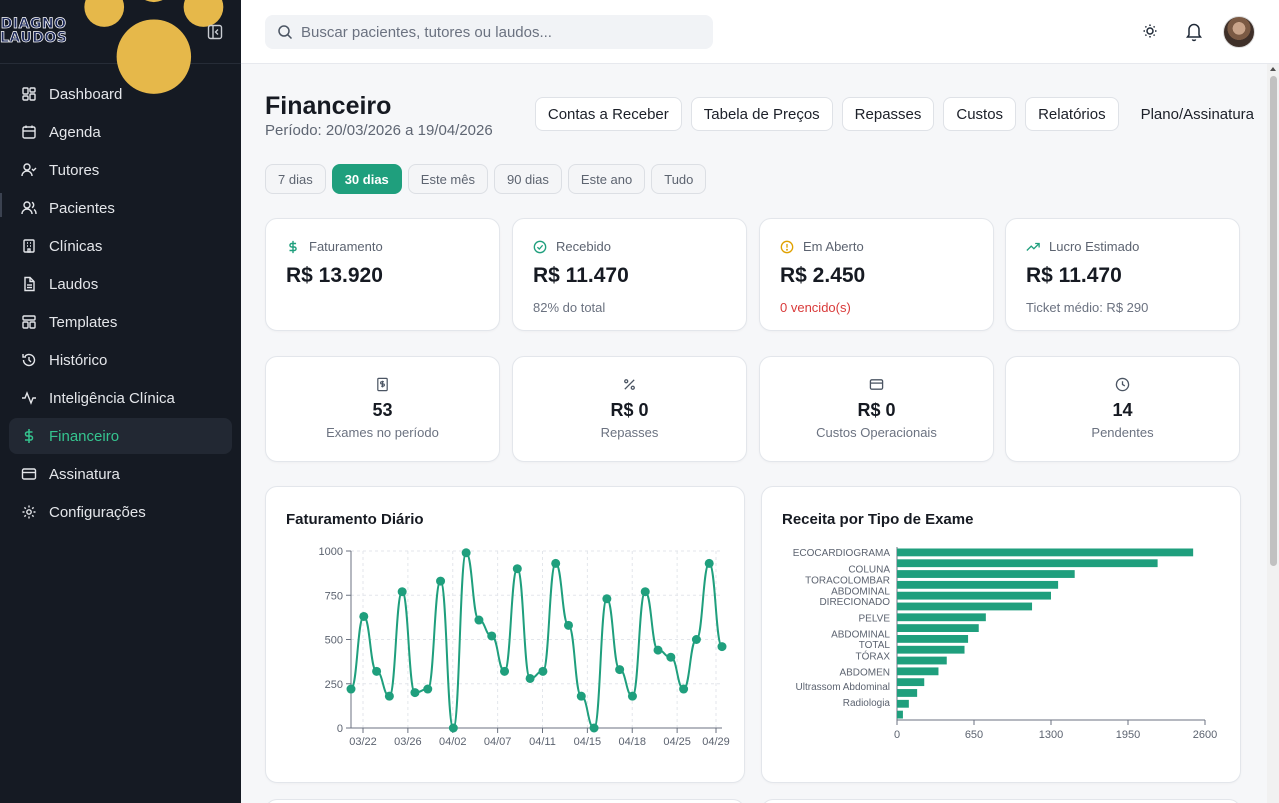 The image size is (1279, 803). Describe the element at coordinates (679, 179) in the screenshot. I see `filter-tudo: Tudo` at that location.